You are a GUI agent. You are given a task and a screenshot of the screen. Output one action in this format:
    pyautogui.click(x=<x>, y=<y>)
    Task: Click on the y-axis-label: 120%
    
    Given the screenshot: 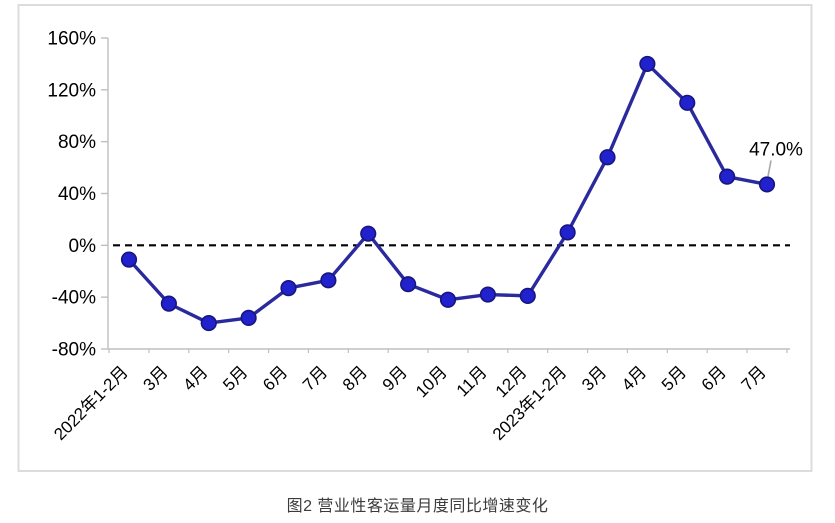 What is the action you would take?
    pyautogui.click(x=71, y=90)
    